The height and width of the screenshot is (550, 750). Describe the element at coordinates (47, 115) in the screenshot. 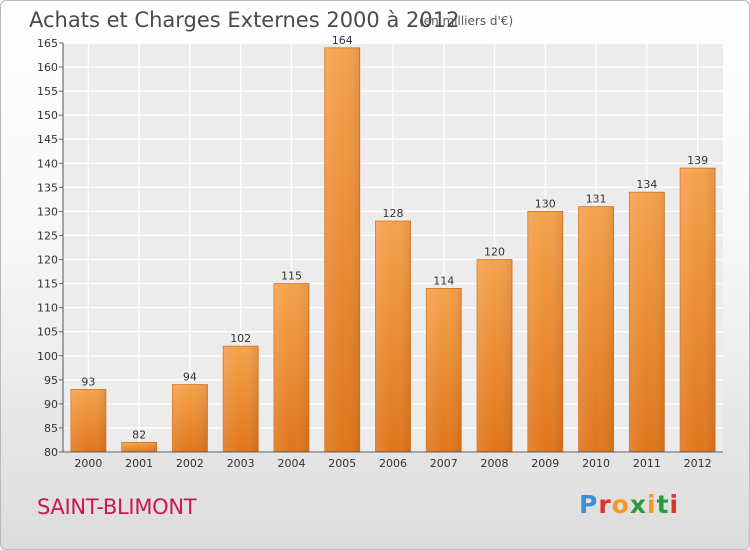

I see `y-tick-label: 150` at that location.